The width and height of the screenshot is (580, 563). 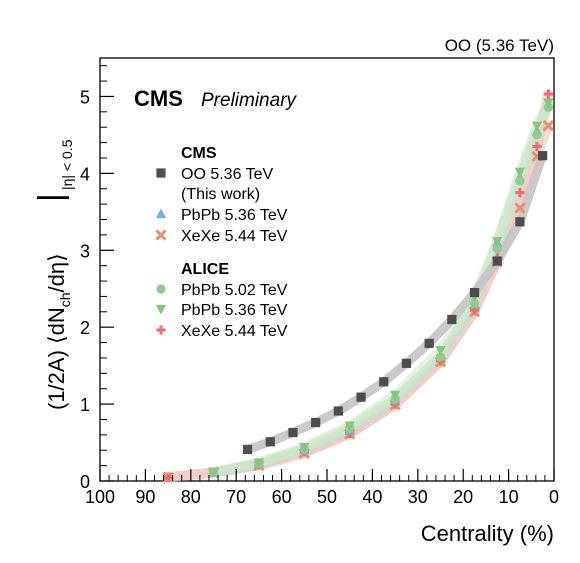 I want to click on x-axis-ticks: 100 90 80 70 60 50 40 30 20 10 0, so click(x=322, y=488).